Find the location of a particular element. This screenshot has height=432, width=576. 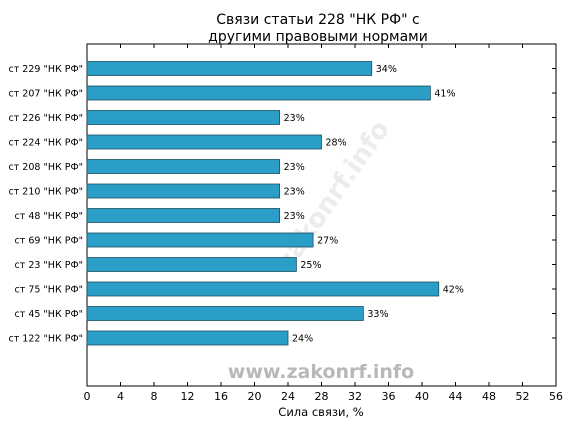

category-label: ст 207 "НК РФ" is located at coordinates (46, 94).